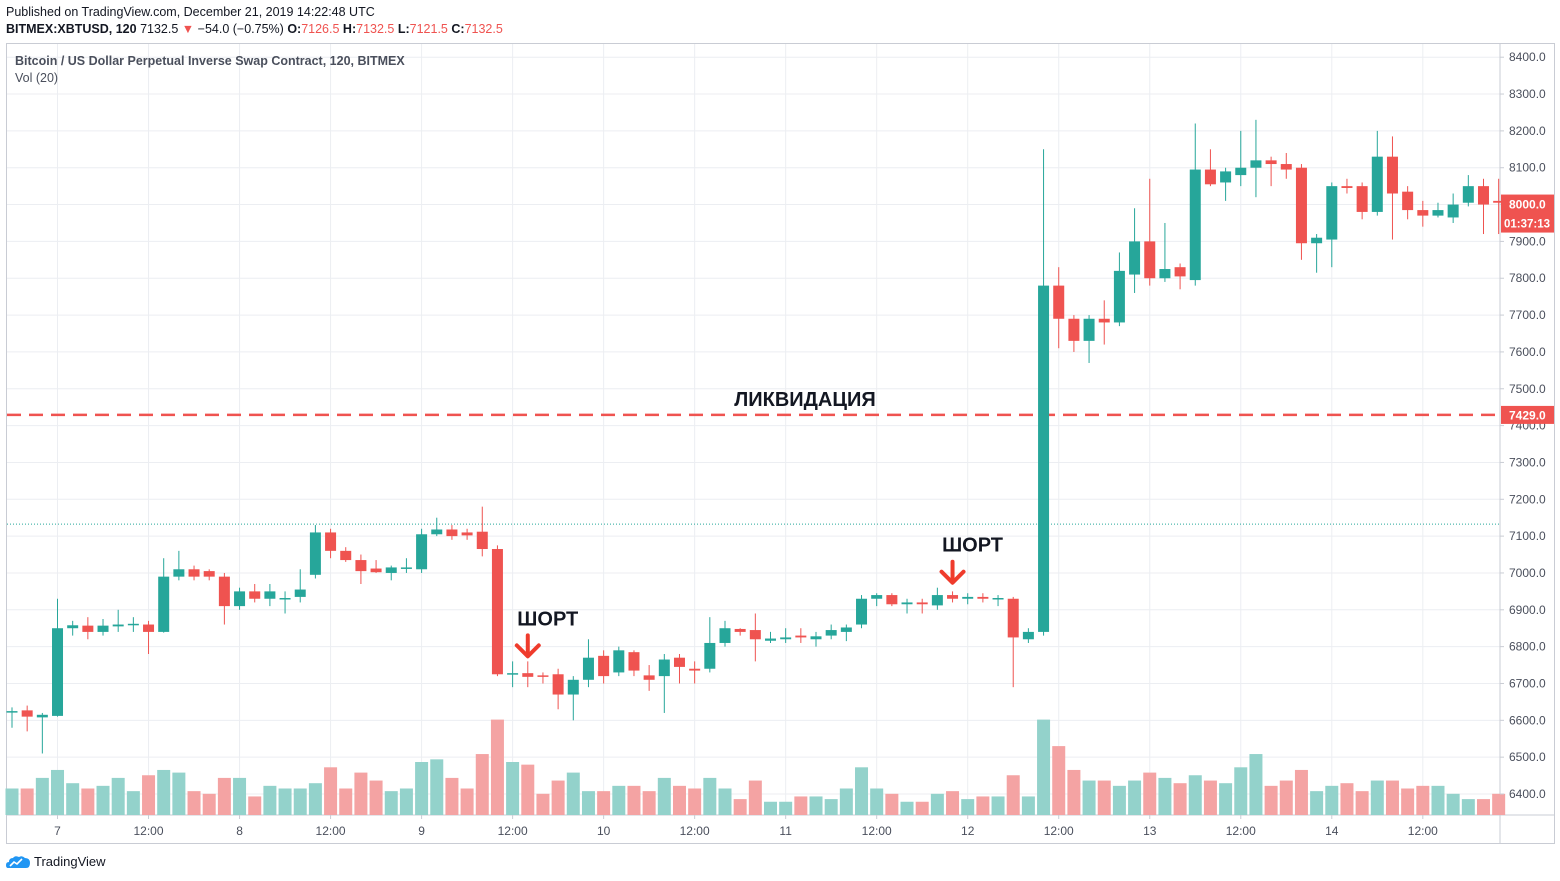 This screenshot has height=881, width=1560. Describe the element at coordinates (188, 29) in the screenshot. I see `change-down-icon: ▼` at that location.